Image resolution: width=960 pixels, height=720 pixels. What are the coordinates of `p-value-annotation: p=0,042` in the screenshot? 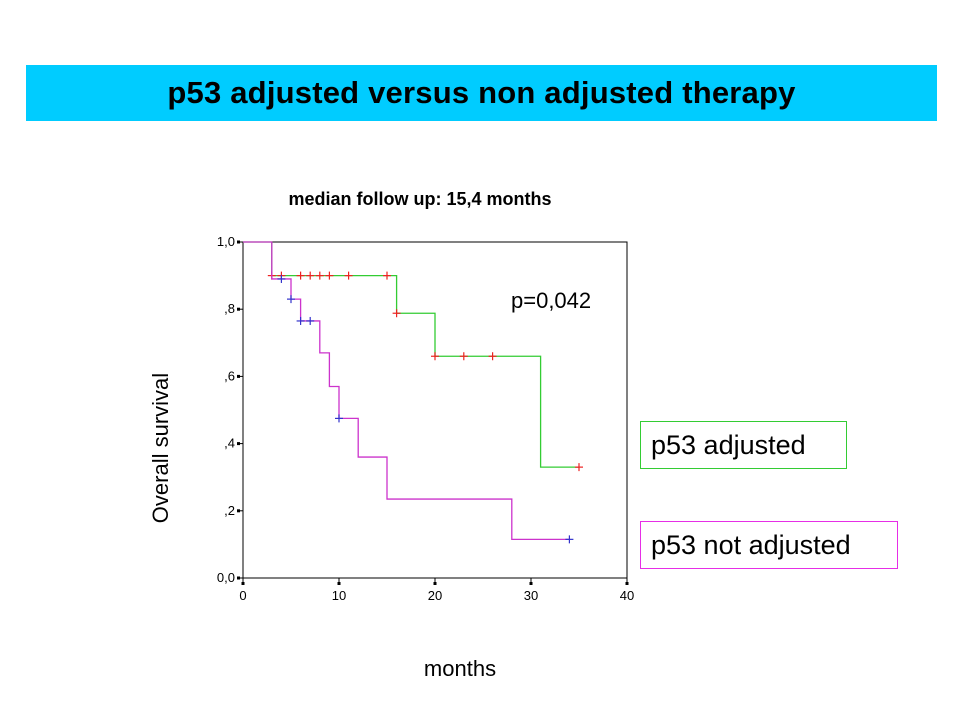 It's located at (551, 300).